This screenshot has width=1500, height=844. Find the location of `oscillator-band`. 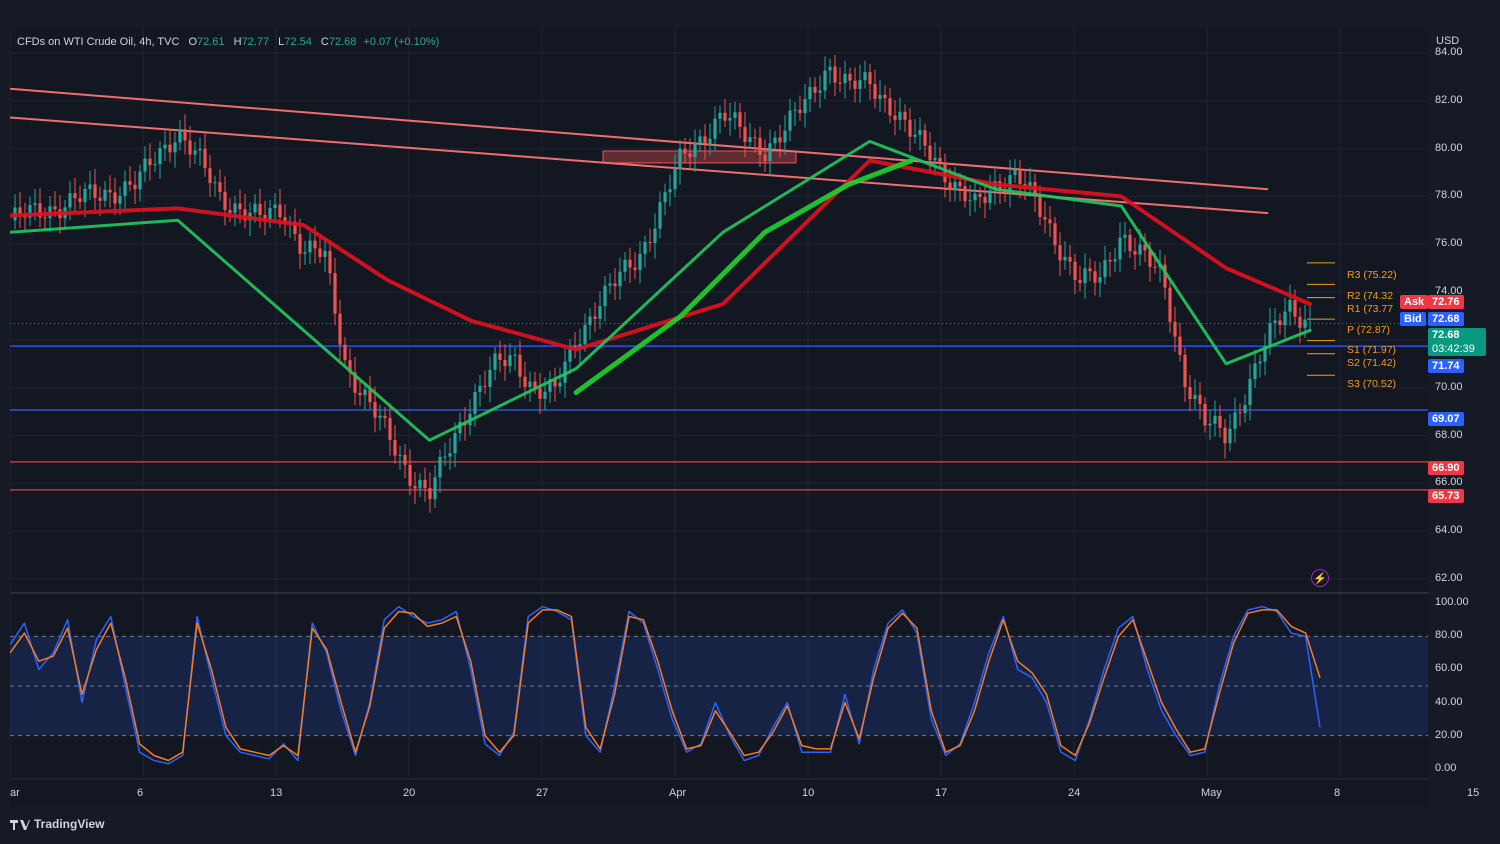

oscillator-band is located at coordinates (719, 686).